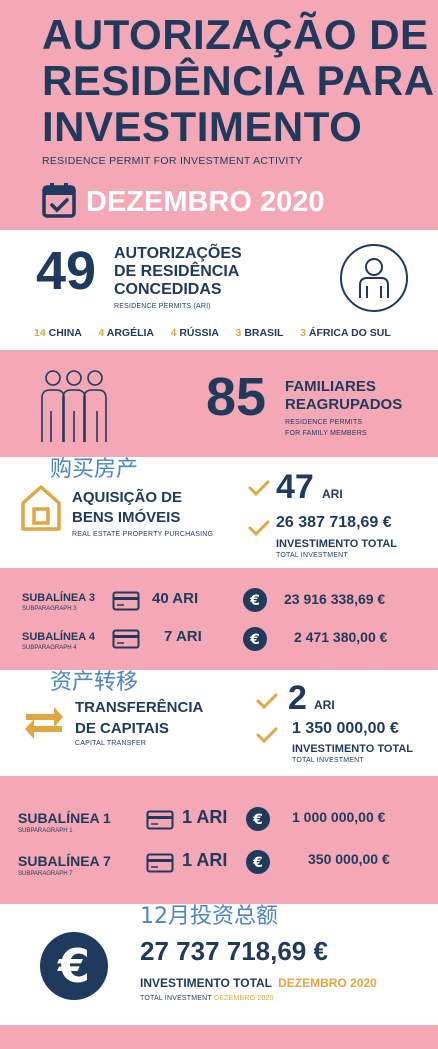  I want to click on footer-strip, so click(219, 1037).